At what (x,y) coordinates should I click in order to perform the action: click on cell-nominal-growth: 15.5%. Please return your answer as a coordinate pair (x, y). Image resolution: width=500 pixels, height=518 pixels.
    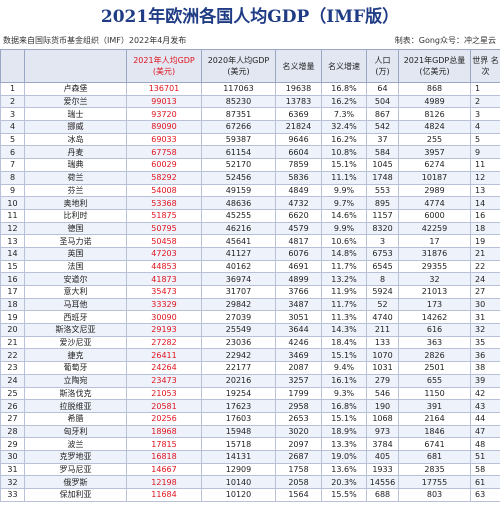
    Looking at the image, I should click on (344, 495).